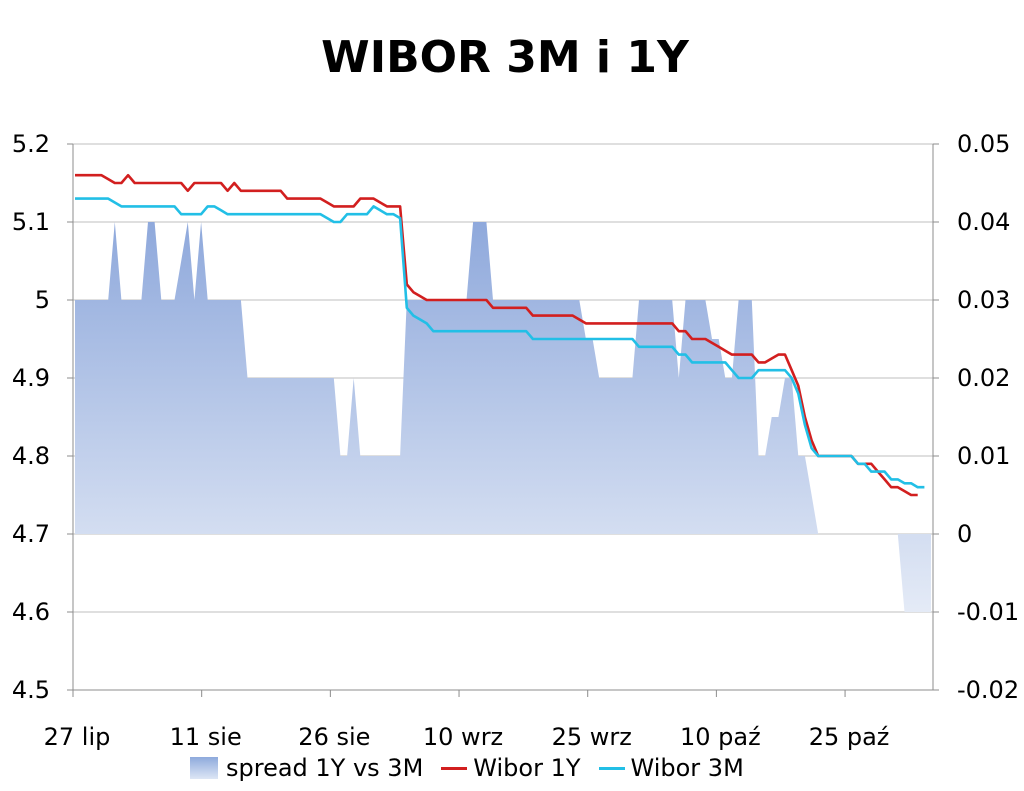  Describe the element at coordinates (687, 768) in the screenshot. I see `legend-label-wibor-3m: Wibor 3M` at that location.